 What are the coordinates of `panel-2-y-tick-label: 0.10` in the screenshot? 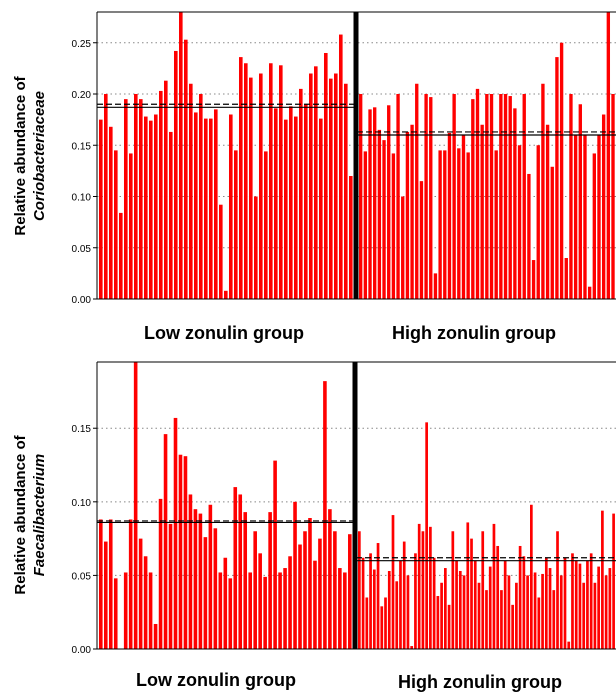 It's located at (82, 503).